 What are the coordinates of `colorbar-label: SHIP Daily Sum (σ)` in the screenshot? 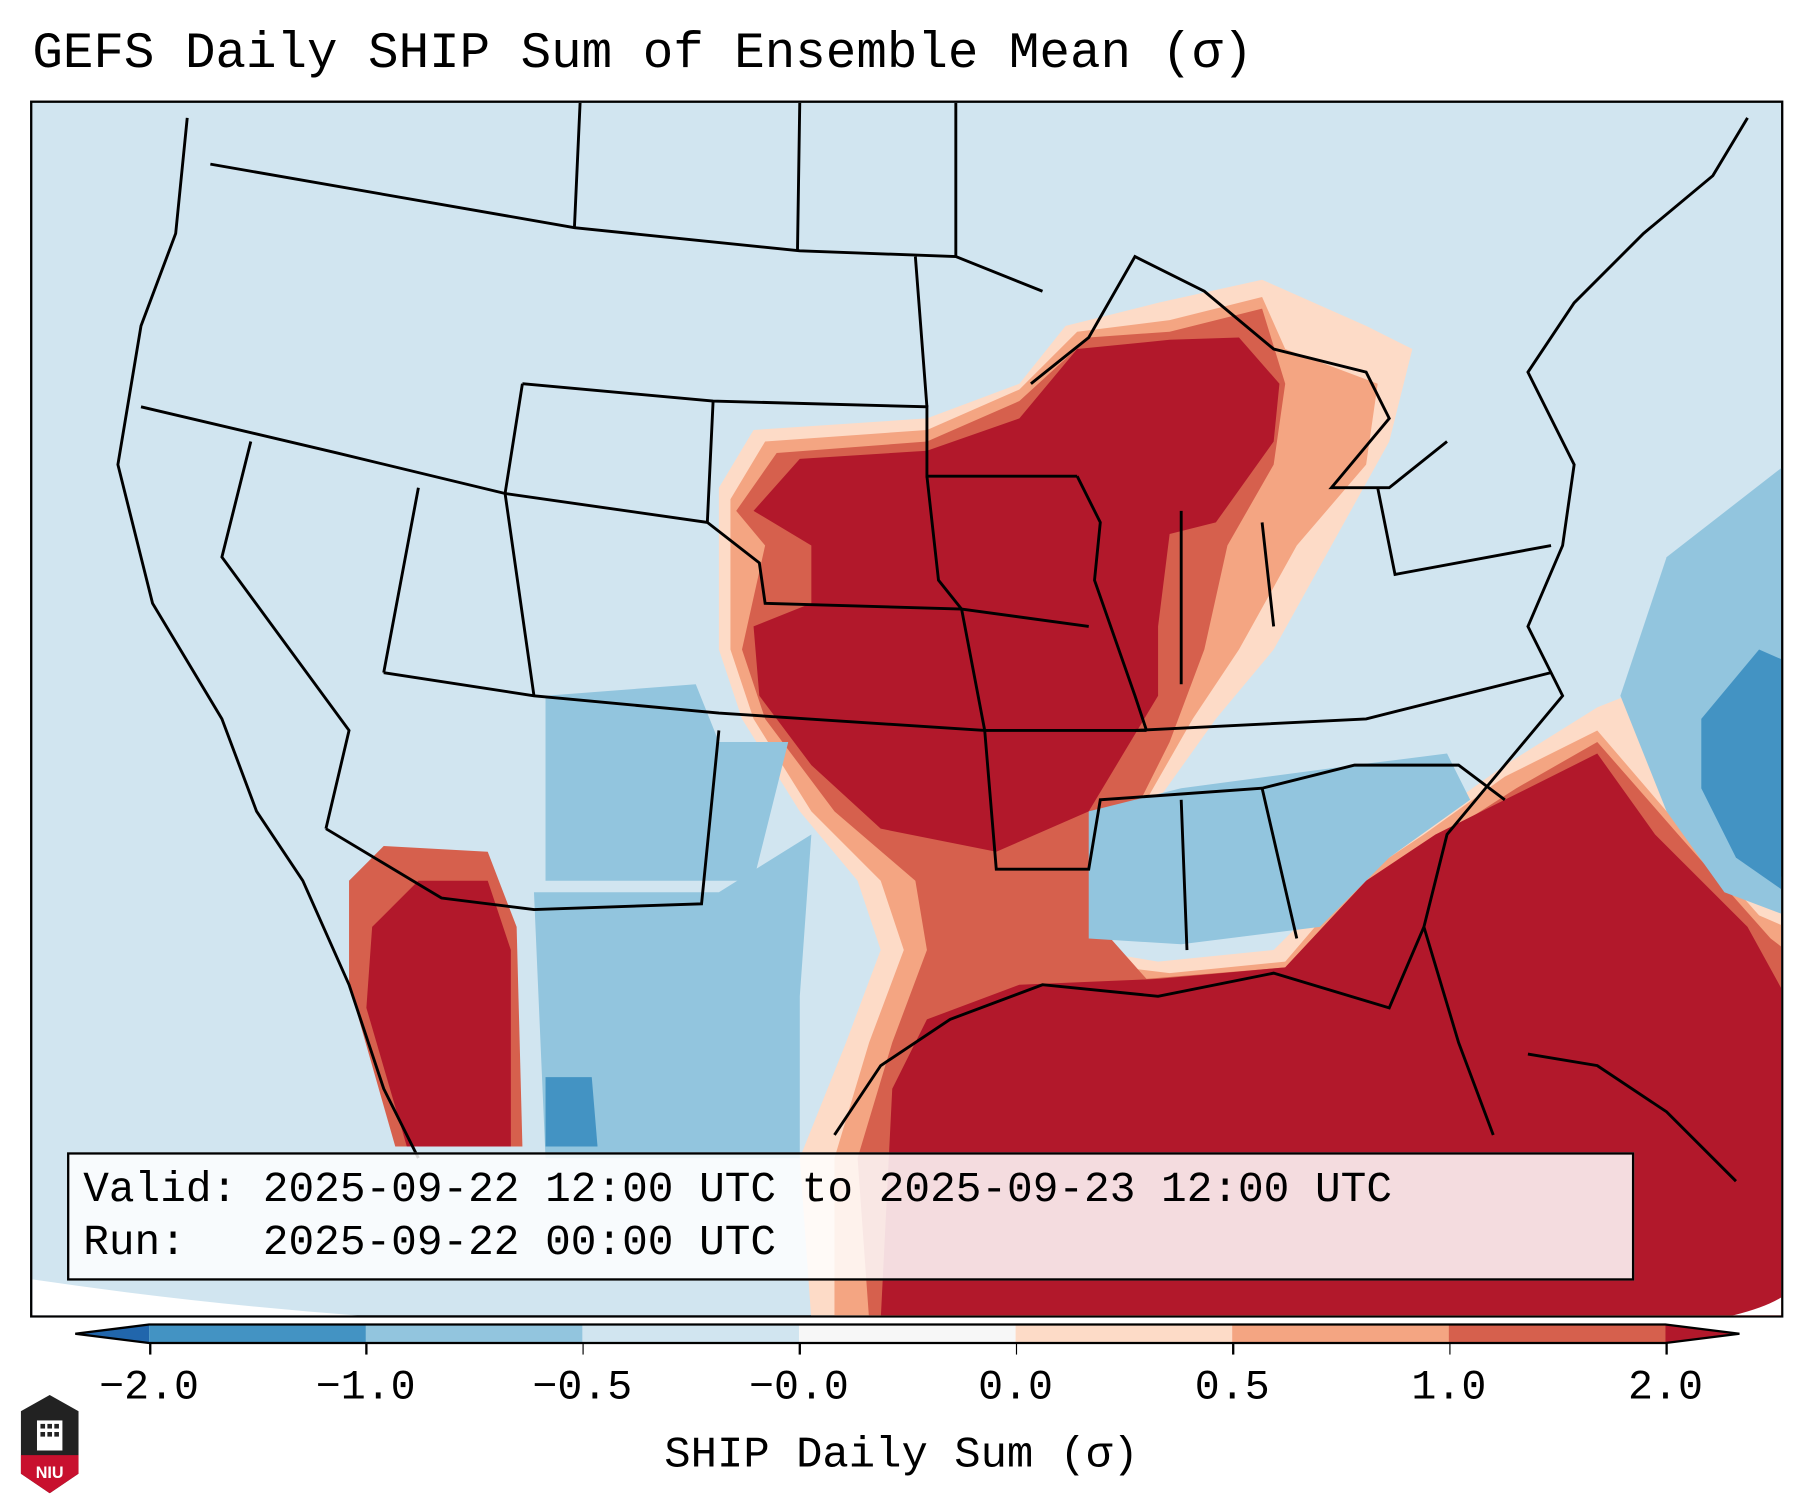 It's located at (901, 1455).